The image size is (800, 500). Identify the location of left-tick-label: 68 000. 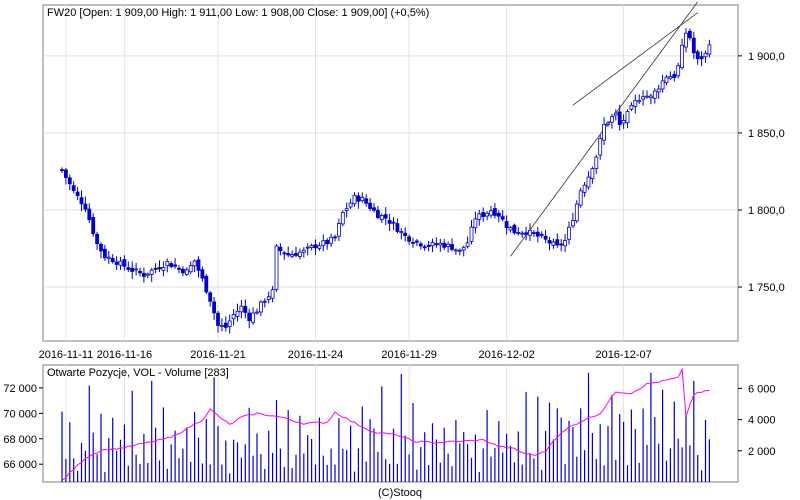
(20, 440).